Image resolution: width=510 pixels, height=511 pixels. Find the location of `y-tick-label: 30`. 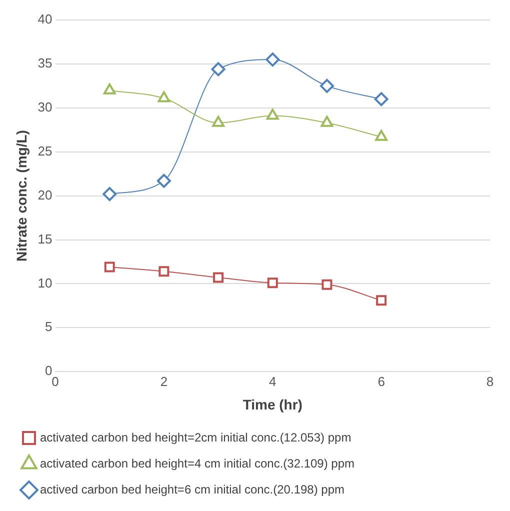

y-tick-label: 30 is located at coordinates (45, 106).